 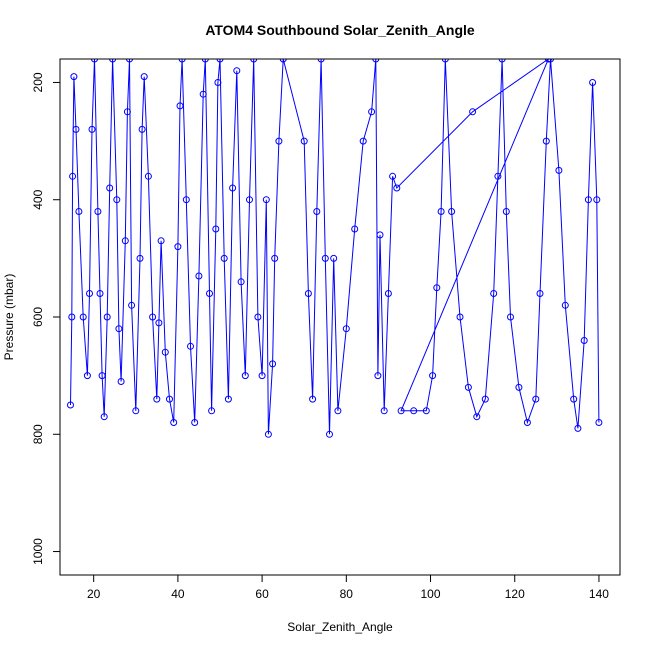 What do you see at coordinates (38, 434) in the screenshot?
I see `y-tick-label: 800` at bounding box center [38, 434].